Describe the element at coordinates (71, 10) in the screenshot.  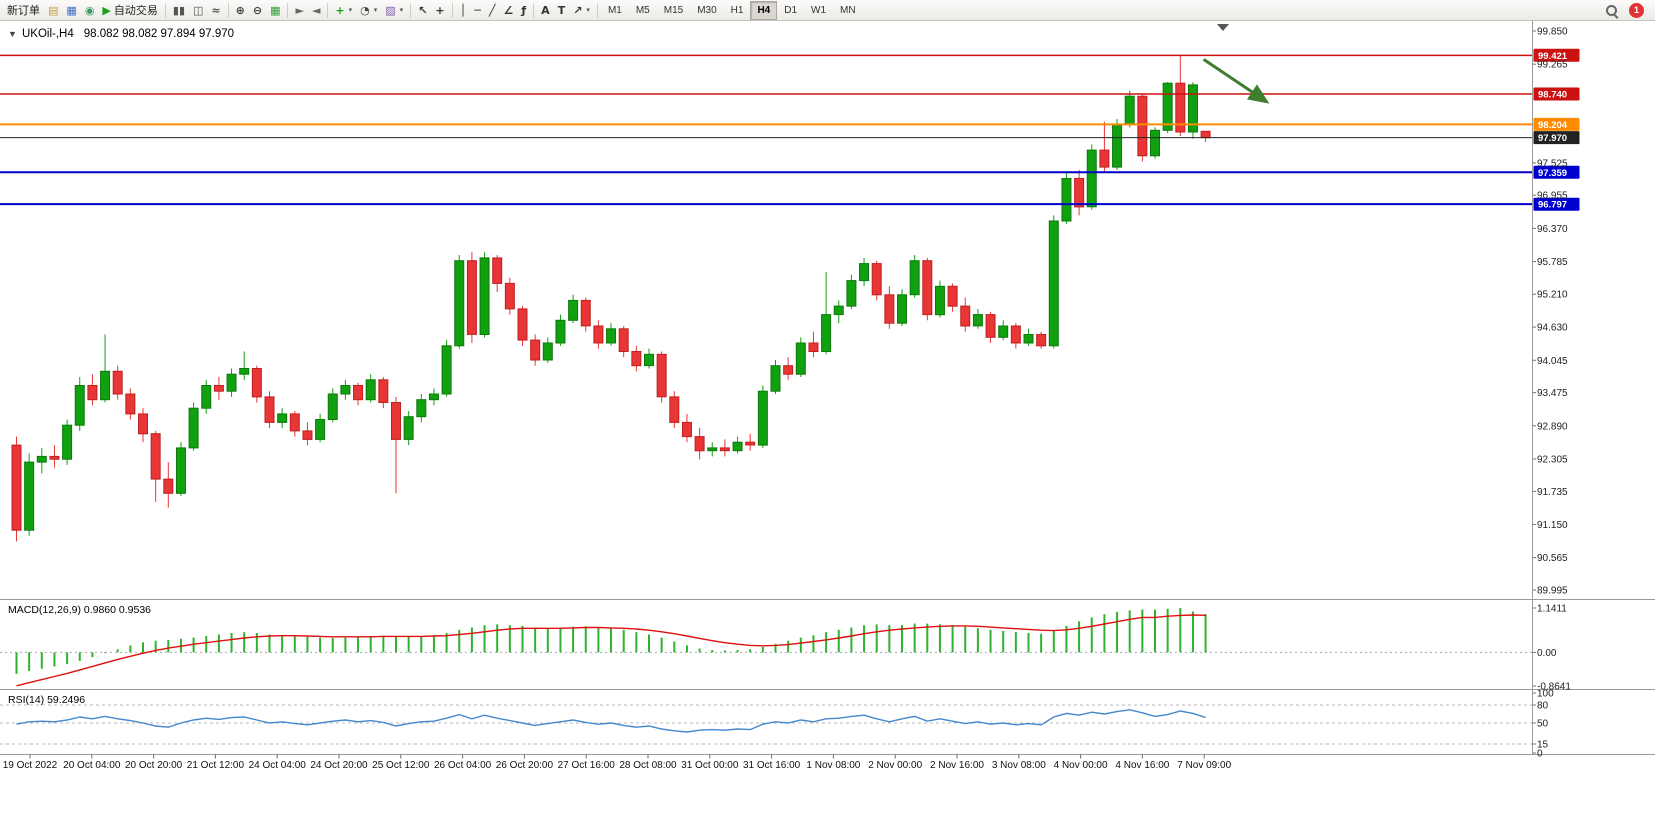
I see `data-window-button: ▦` at that location.